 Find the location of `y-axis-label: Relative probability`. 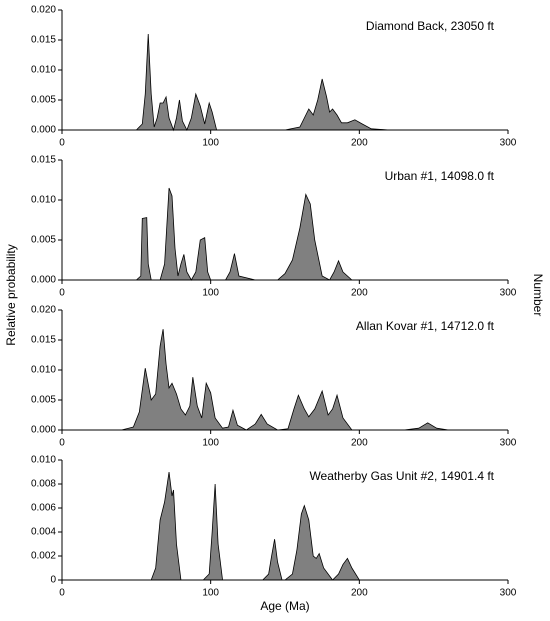

y-axis-label: Relative probability is located at coordinates (11, 294).